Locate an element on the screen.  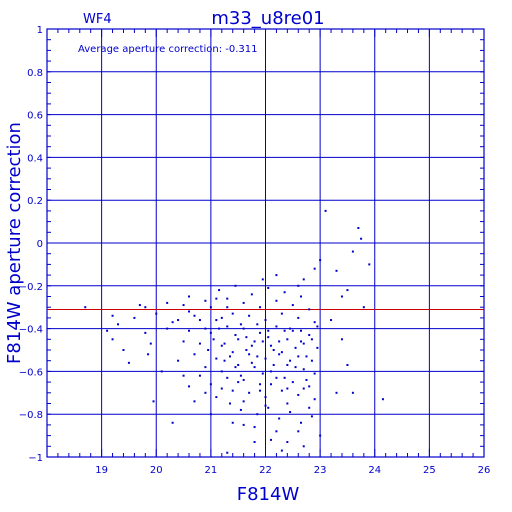
y-tick-label: 0.2 is located at coordinates (35, 201).